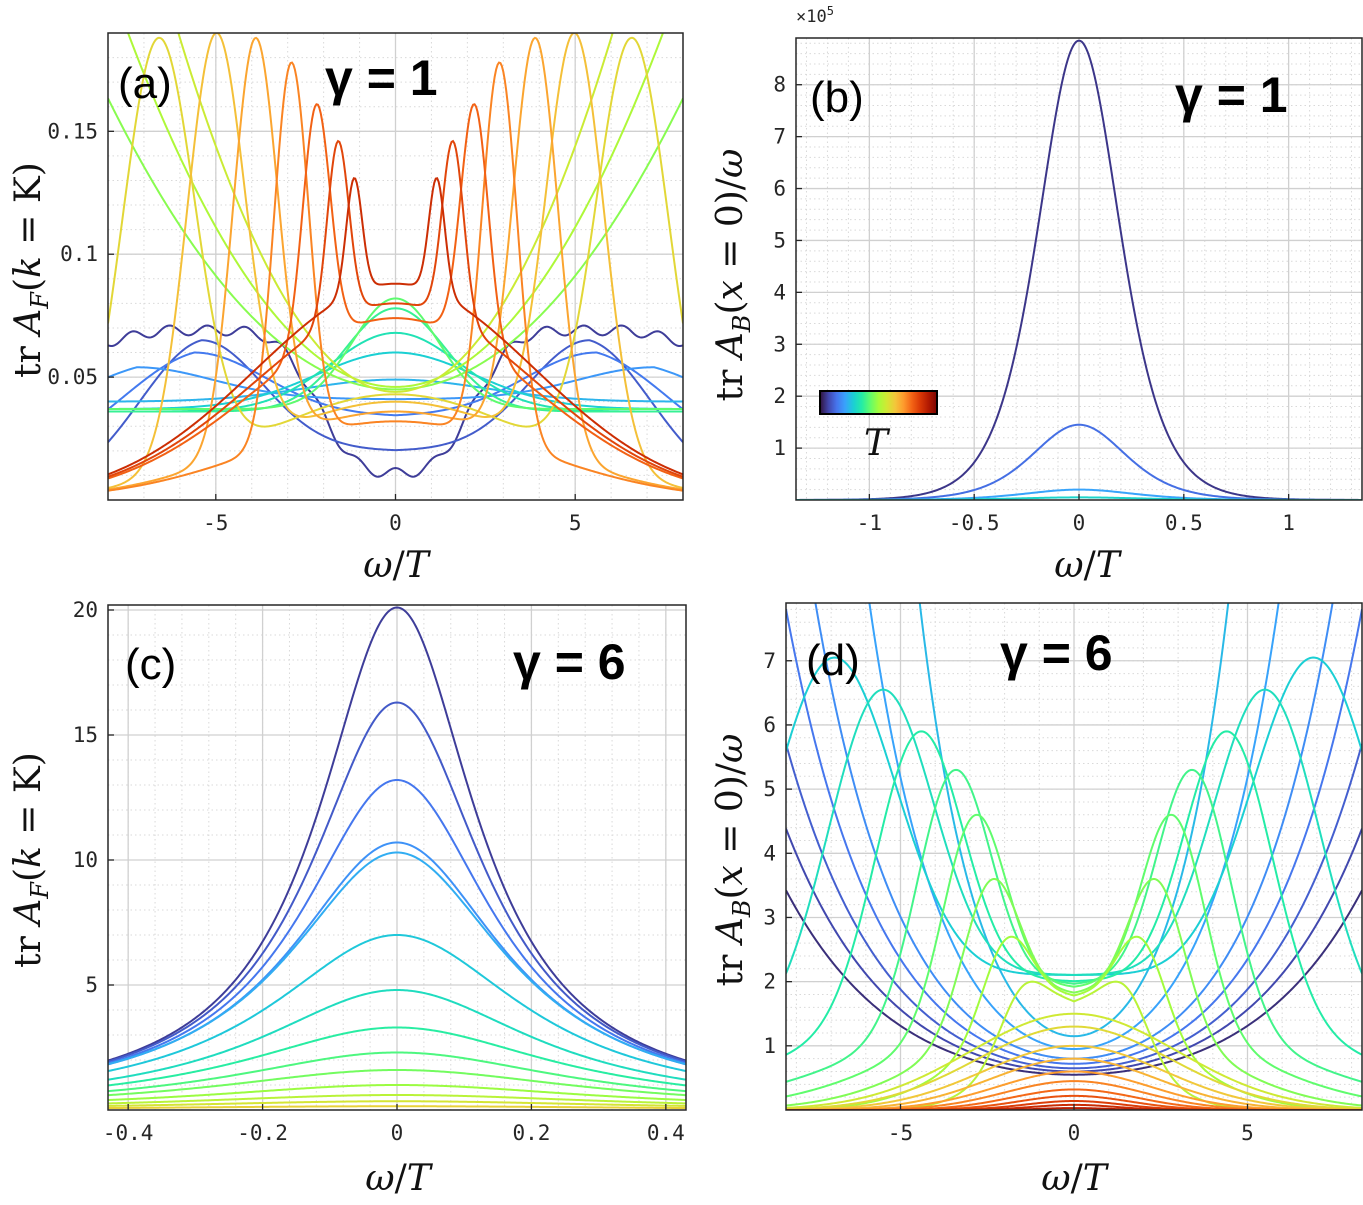 Image resolution: width=1363 pixels, height=1205 pixels. Describe the element at coordinates (974, 523) in the screenshot. I see `x-tick-label: -0.5` at that location.